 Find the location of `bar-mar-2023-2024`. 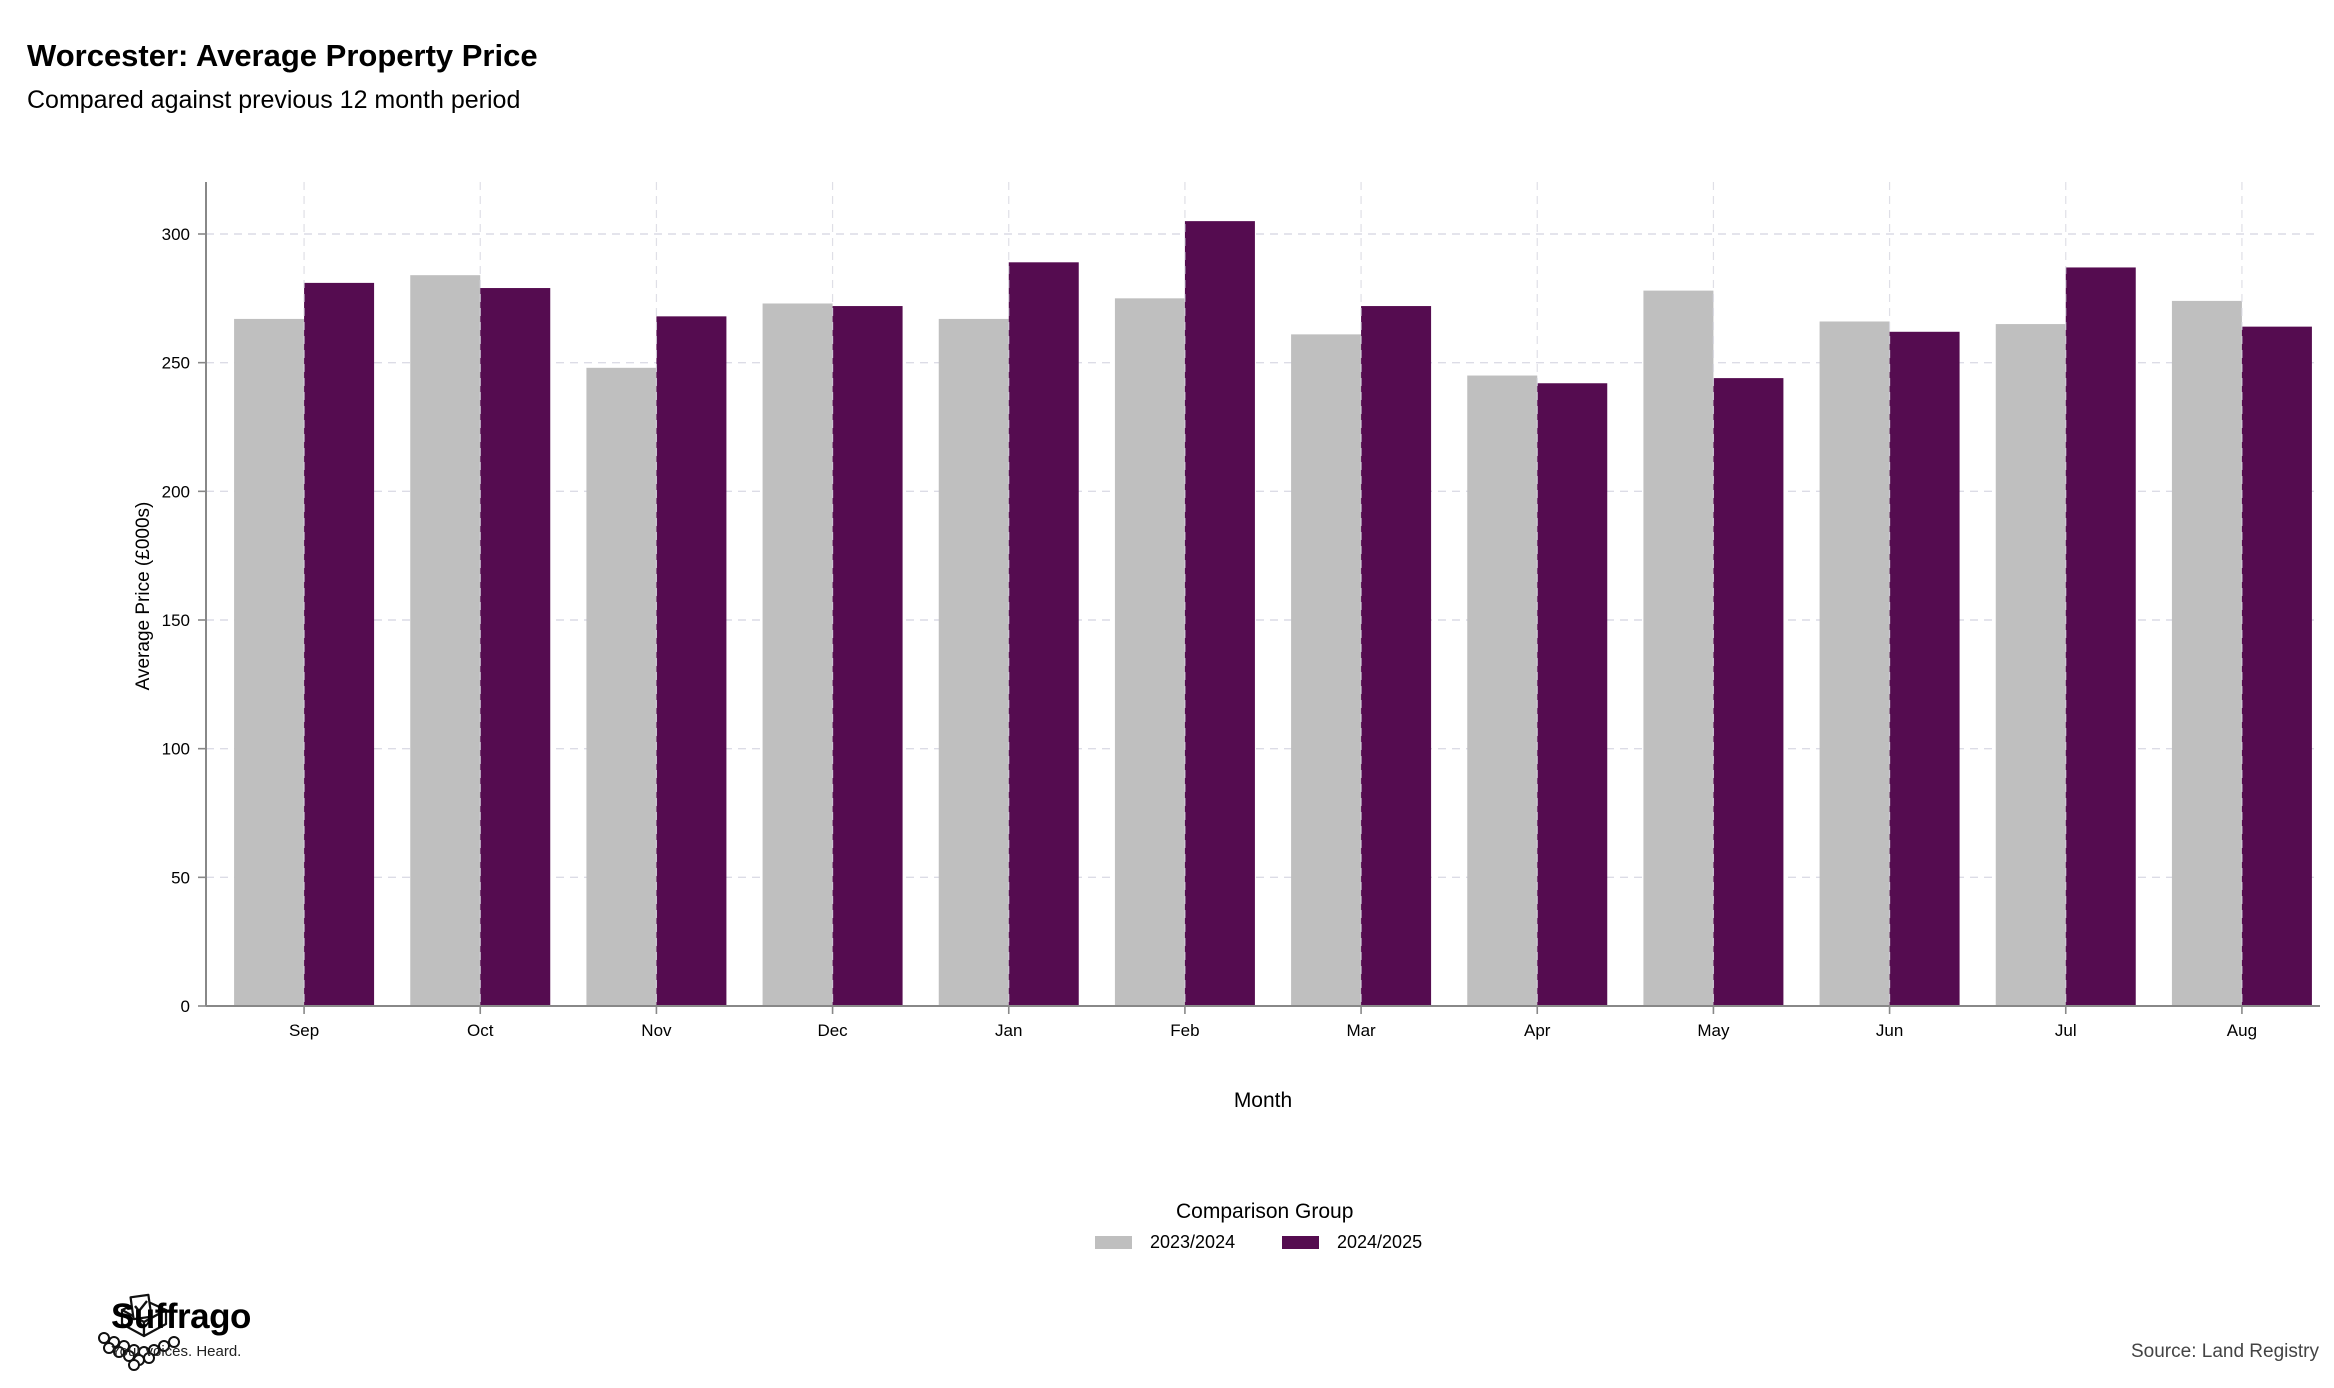

bar-mar-2023-2024 is located at coordinates (1326, 670).